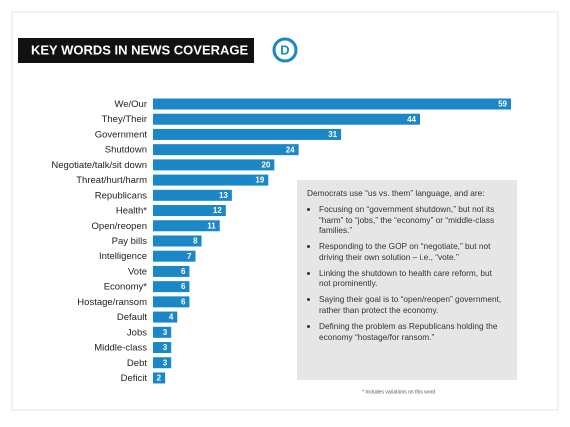 Image resolution: width=570 pixels, height=427 pixels. I want to click on category-label: We/Our, so click(130, 104).